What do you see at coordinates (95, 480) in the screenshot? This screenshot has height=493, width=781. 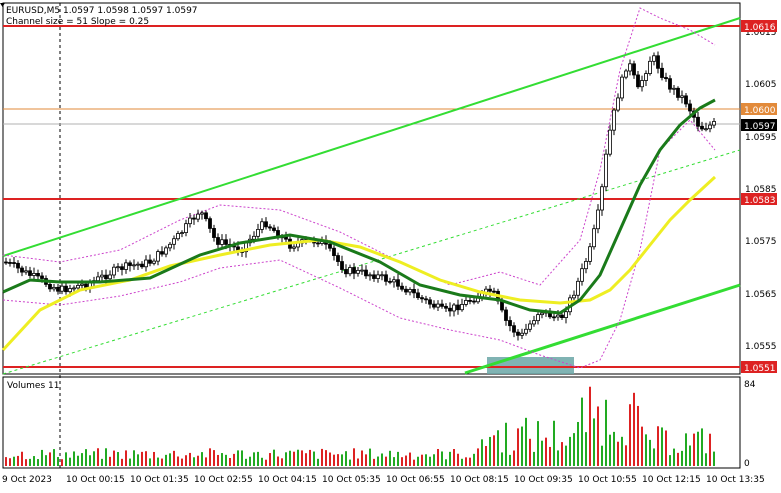 I see `time-label: 10 Oct 00:15` at bounding box center [95, 480].